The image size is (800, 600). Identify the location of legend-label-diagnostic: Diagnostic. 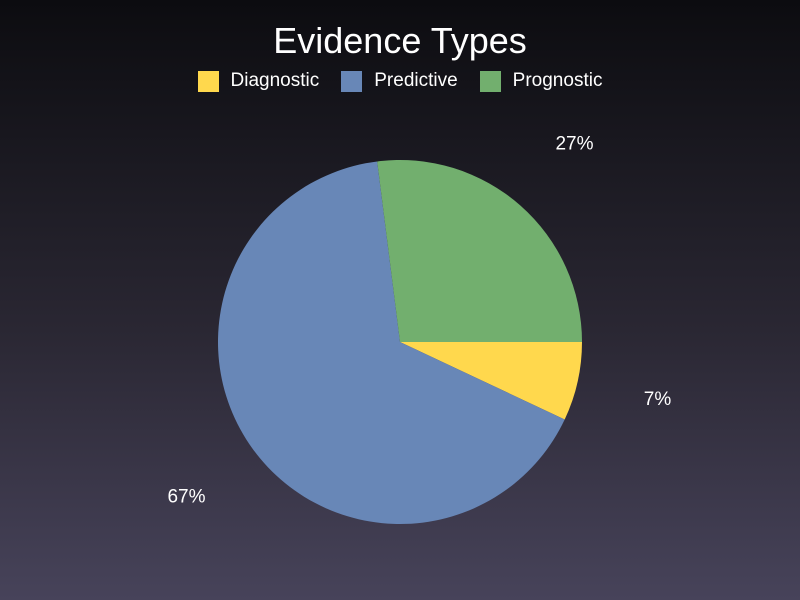
(275, 80).